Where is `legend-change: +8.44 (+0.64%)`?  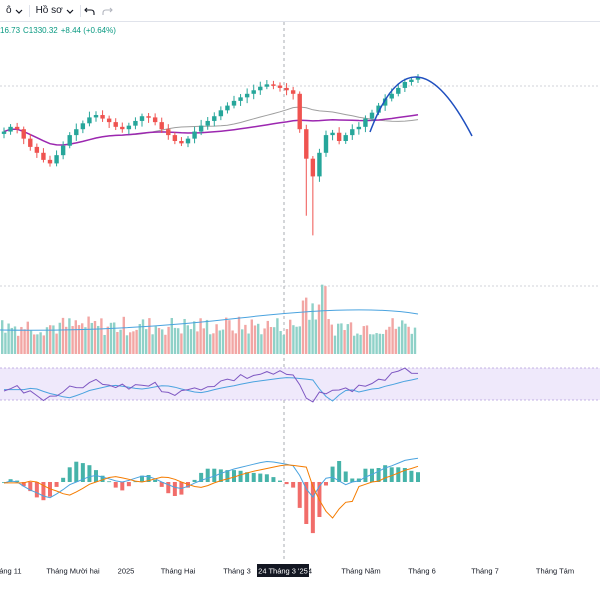 legend-change: +8.44 (+0.64%) is located at coordinates (88, 30).